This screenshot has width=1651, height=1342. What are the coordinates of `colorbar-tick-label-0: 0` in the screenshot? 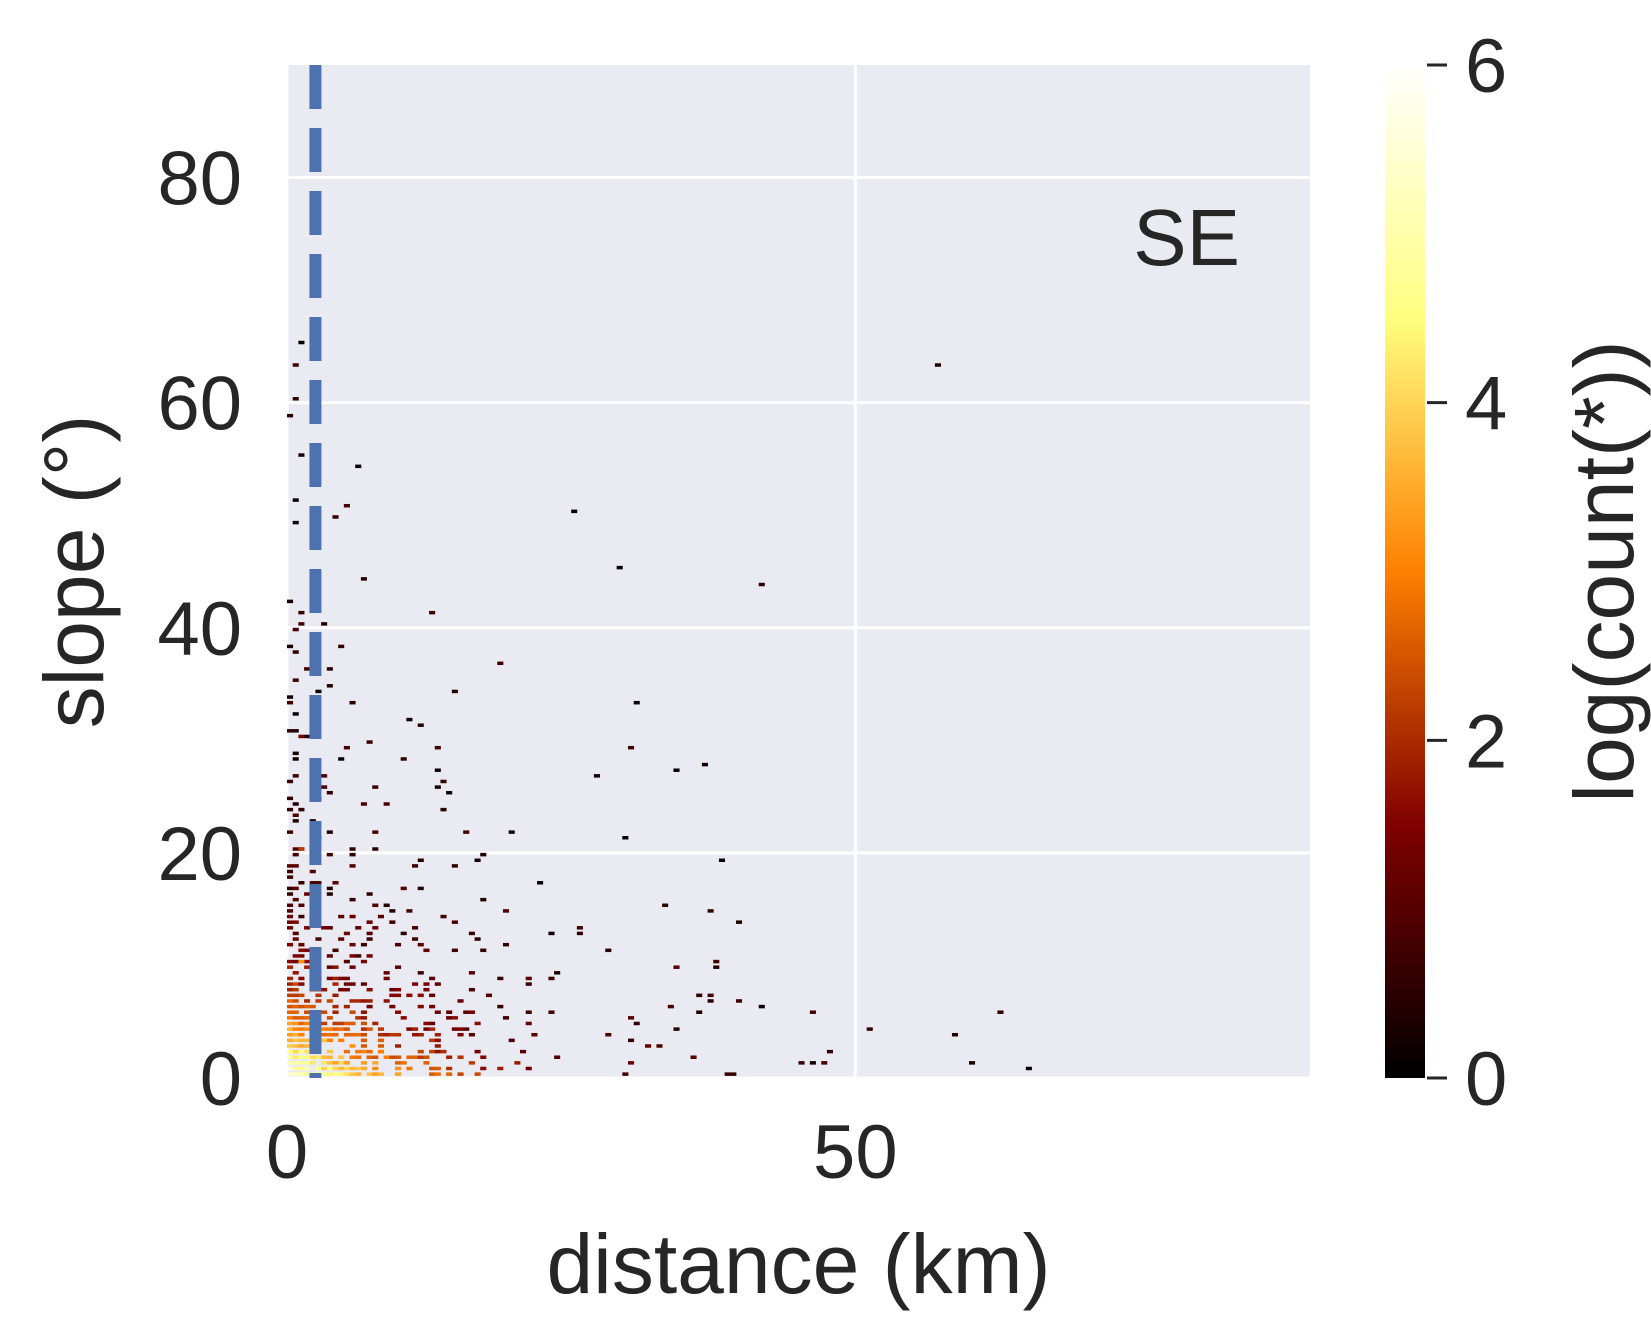 It's located at (1486, 1079).